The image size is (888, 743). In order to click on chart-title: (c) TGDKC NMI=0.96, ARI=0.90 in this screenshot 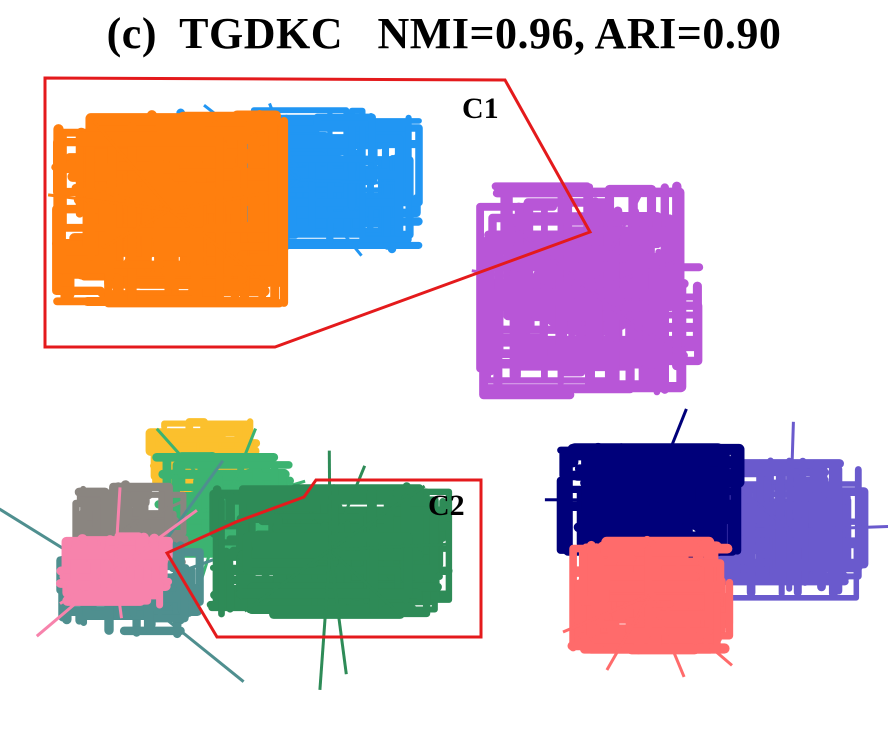, I will do `click(444, 33)`.